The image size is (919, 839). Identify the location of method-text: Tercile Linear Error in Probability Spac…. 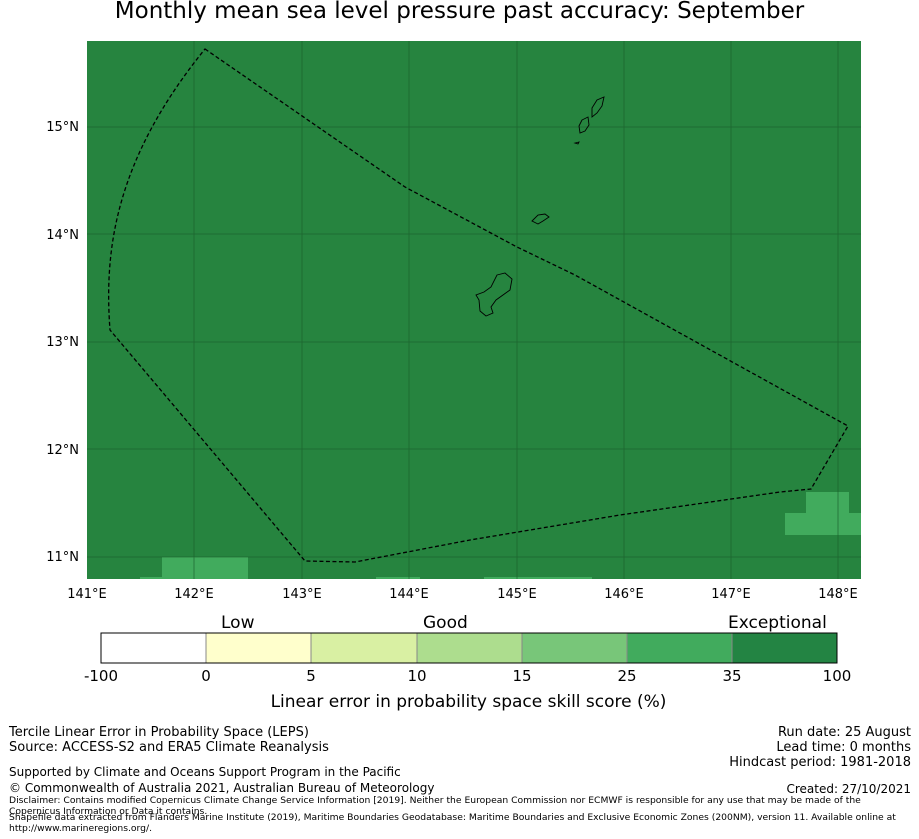
(159, 732).